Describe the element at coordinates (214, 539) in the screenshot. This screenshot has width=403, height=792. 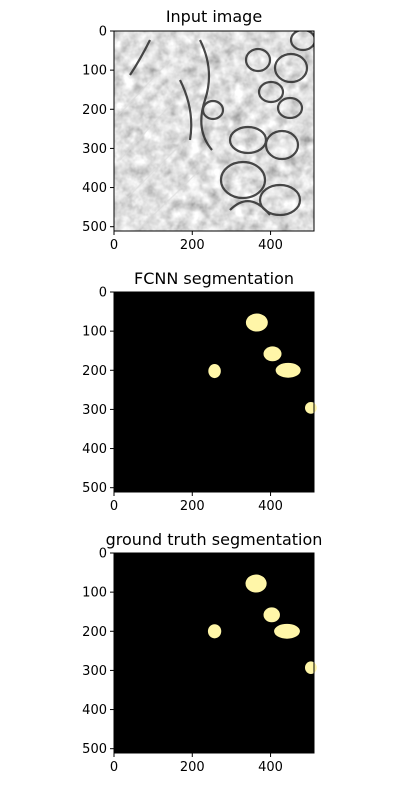
I see `panel-title: ground truth segmentation` at that location.